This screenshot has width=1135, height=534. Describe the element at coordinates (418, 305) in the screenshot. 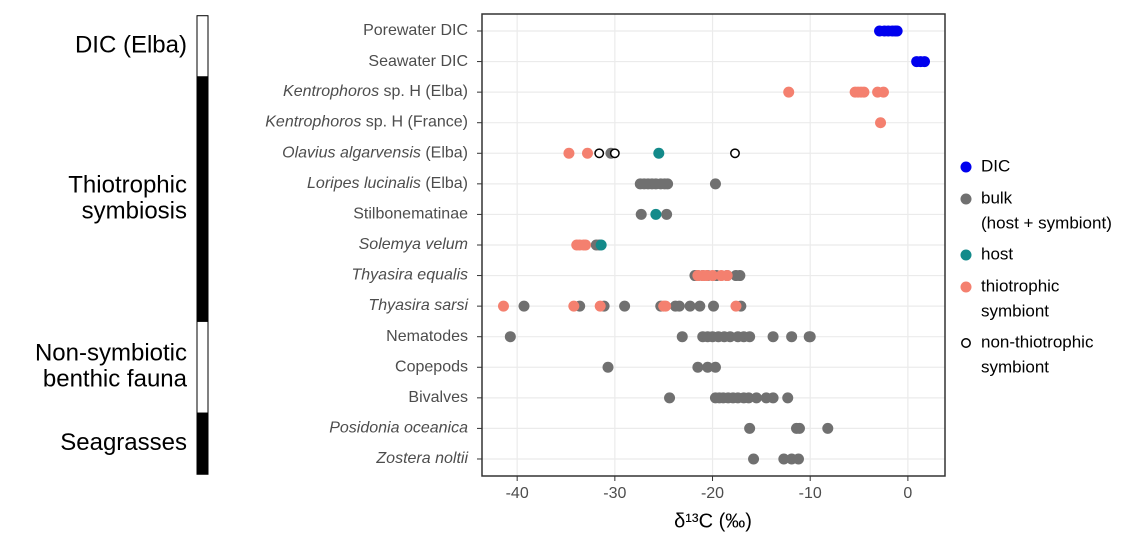

I see `y-tick-label: Thyasira sarsi` at that location.